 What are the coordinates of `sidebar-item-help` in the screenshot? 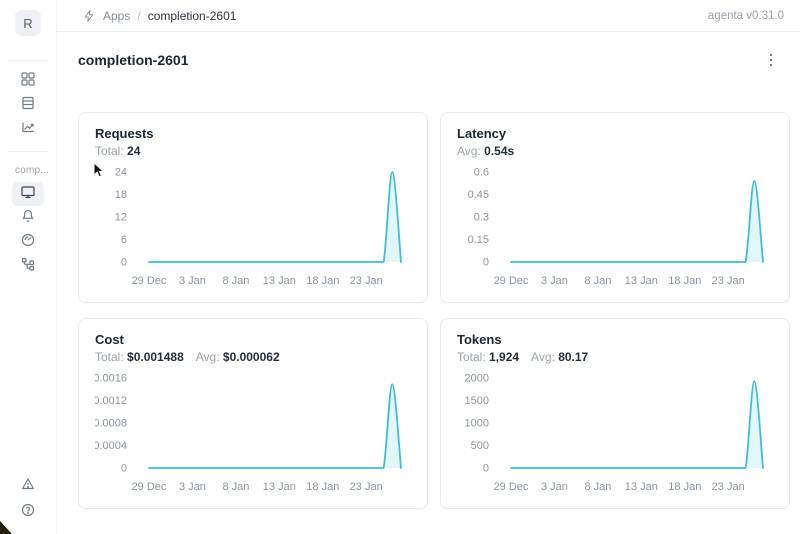 It's located at (28, 512).